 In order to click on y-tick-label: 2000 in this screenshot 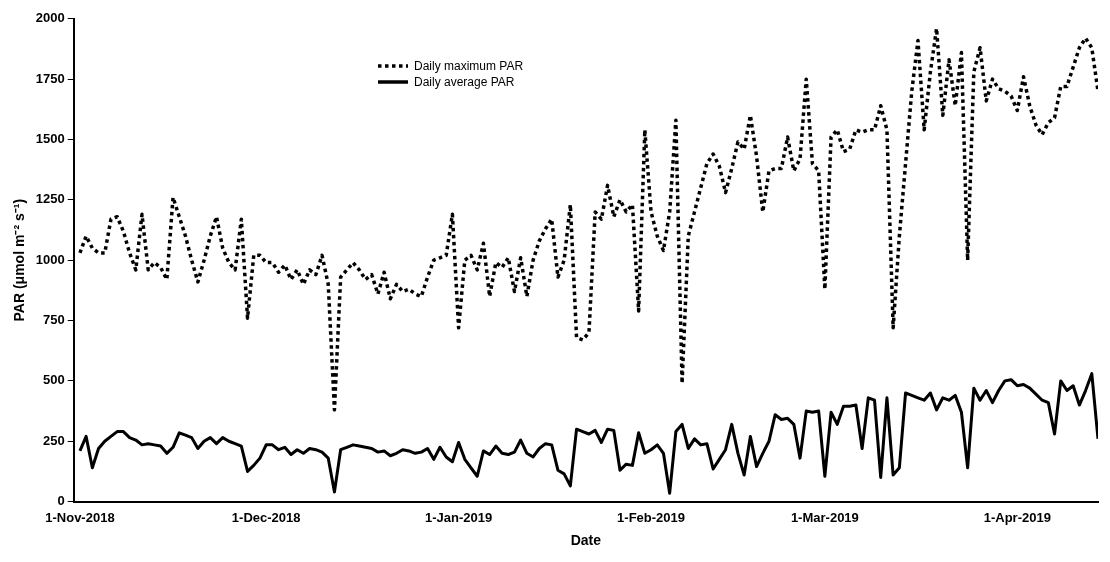, I will do `click(50, 18)`.